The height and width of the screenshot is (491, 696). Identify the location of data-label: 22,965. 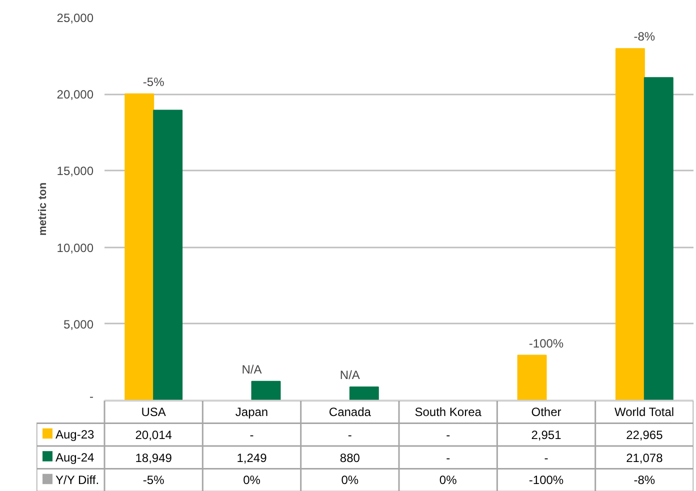
(645, 435).